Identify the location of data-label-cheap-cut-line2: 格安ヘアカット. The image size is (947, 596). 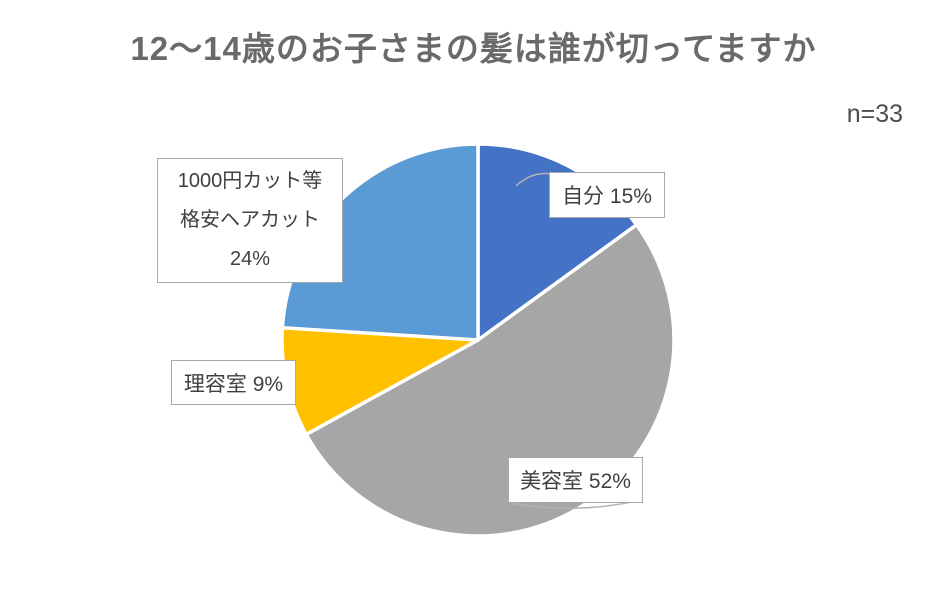
(250, 220).